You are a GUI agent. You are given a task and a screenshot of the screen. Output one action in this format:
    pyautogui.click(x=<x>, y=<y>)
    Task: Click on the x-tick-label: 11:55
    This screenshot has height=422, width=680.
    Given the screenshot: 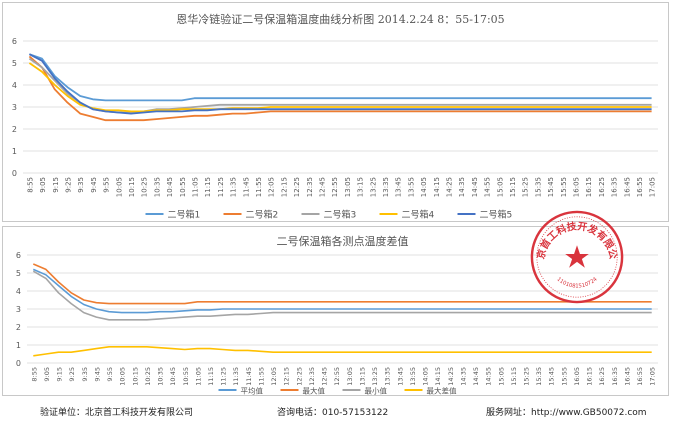 What is the action you would take?
    pyautogui.click(x=259, y=187)
    